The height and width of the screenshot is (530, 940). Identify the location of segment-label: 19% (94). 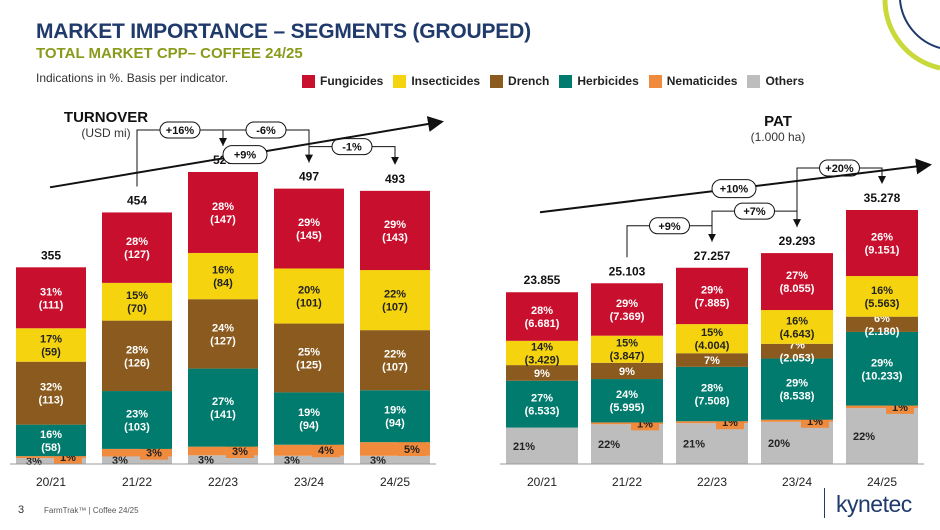
(309, 419).